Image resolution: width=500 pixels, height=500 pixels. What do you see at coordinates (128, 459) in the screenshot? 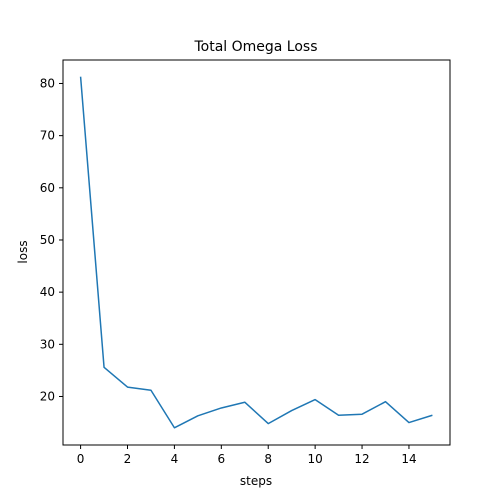
I see `x-tick-label: 2` at bounding box center [128, 459].